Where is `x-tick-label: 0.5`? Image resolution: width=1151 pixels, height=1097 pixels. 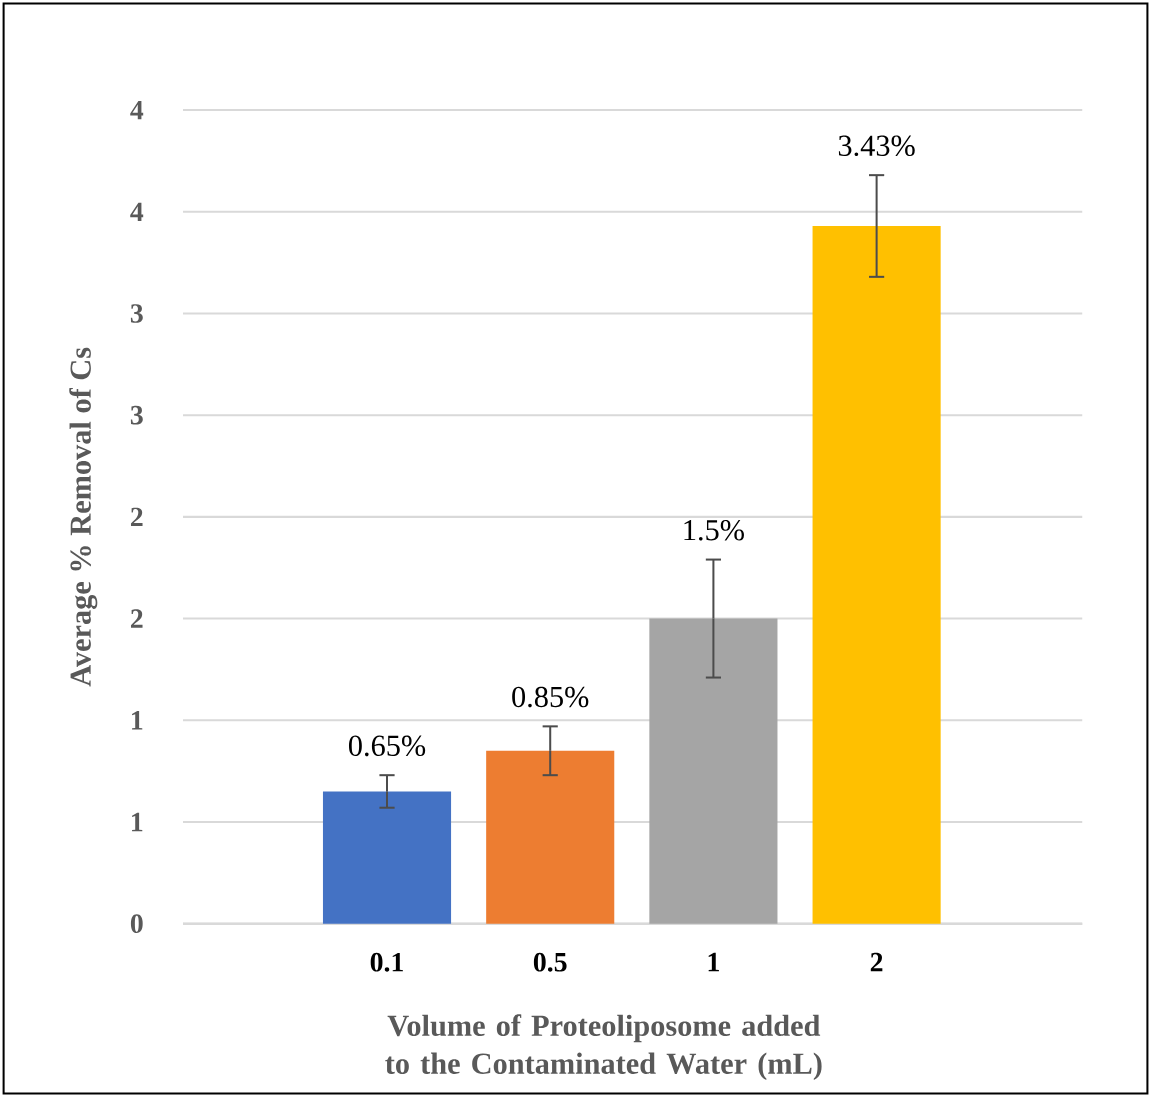
x-tick-label: 0.5 is located at coordinates (550, 962).